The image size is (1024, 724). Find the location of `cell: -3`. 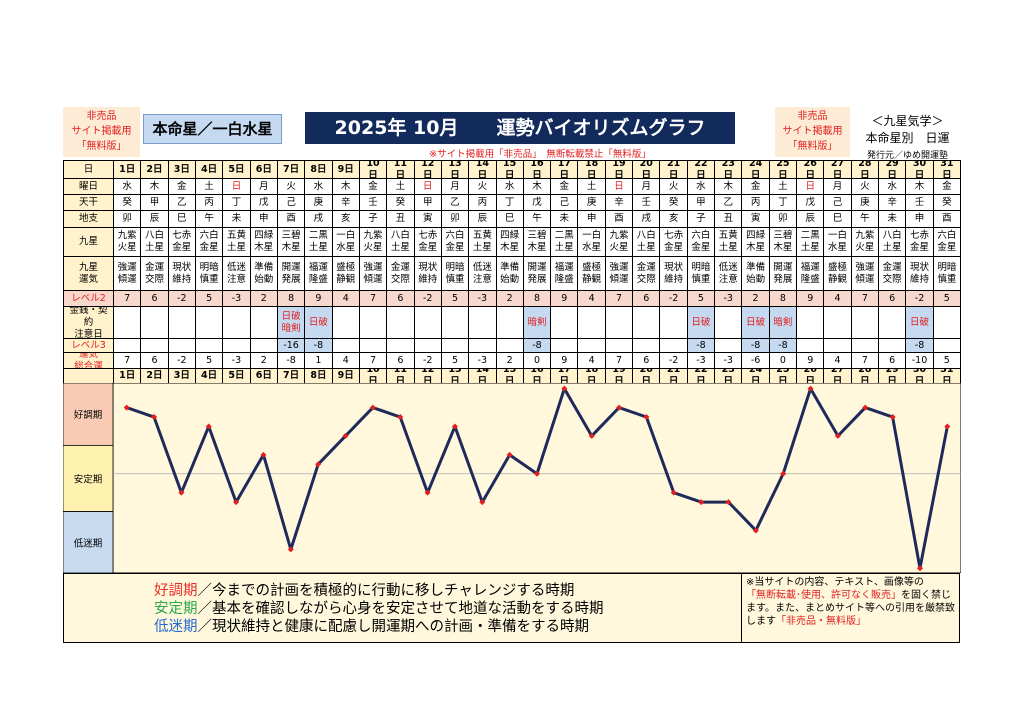

cell: -3 is located at coordinates (483, 299).